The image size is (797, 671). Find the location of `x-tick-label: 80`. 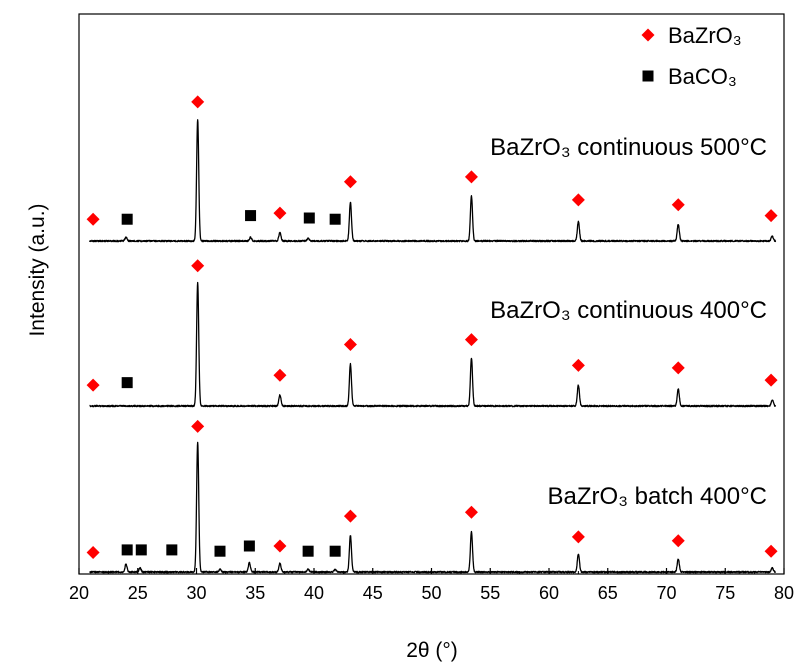

x-tick-label: 80 is located at coordinates (784, 593).